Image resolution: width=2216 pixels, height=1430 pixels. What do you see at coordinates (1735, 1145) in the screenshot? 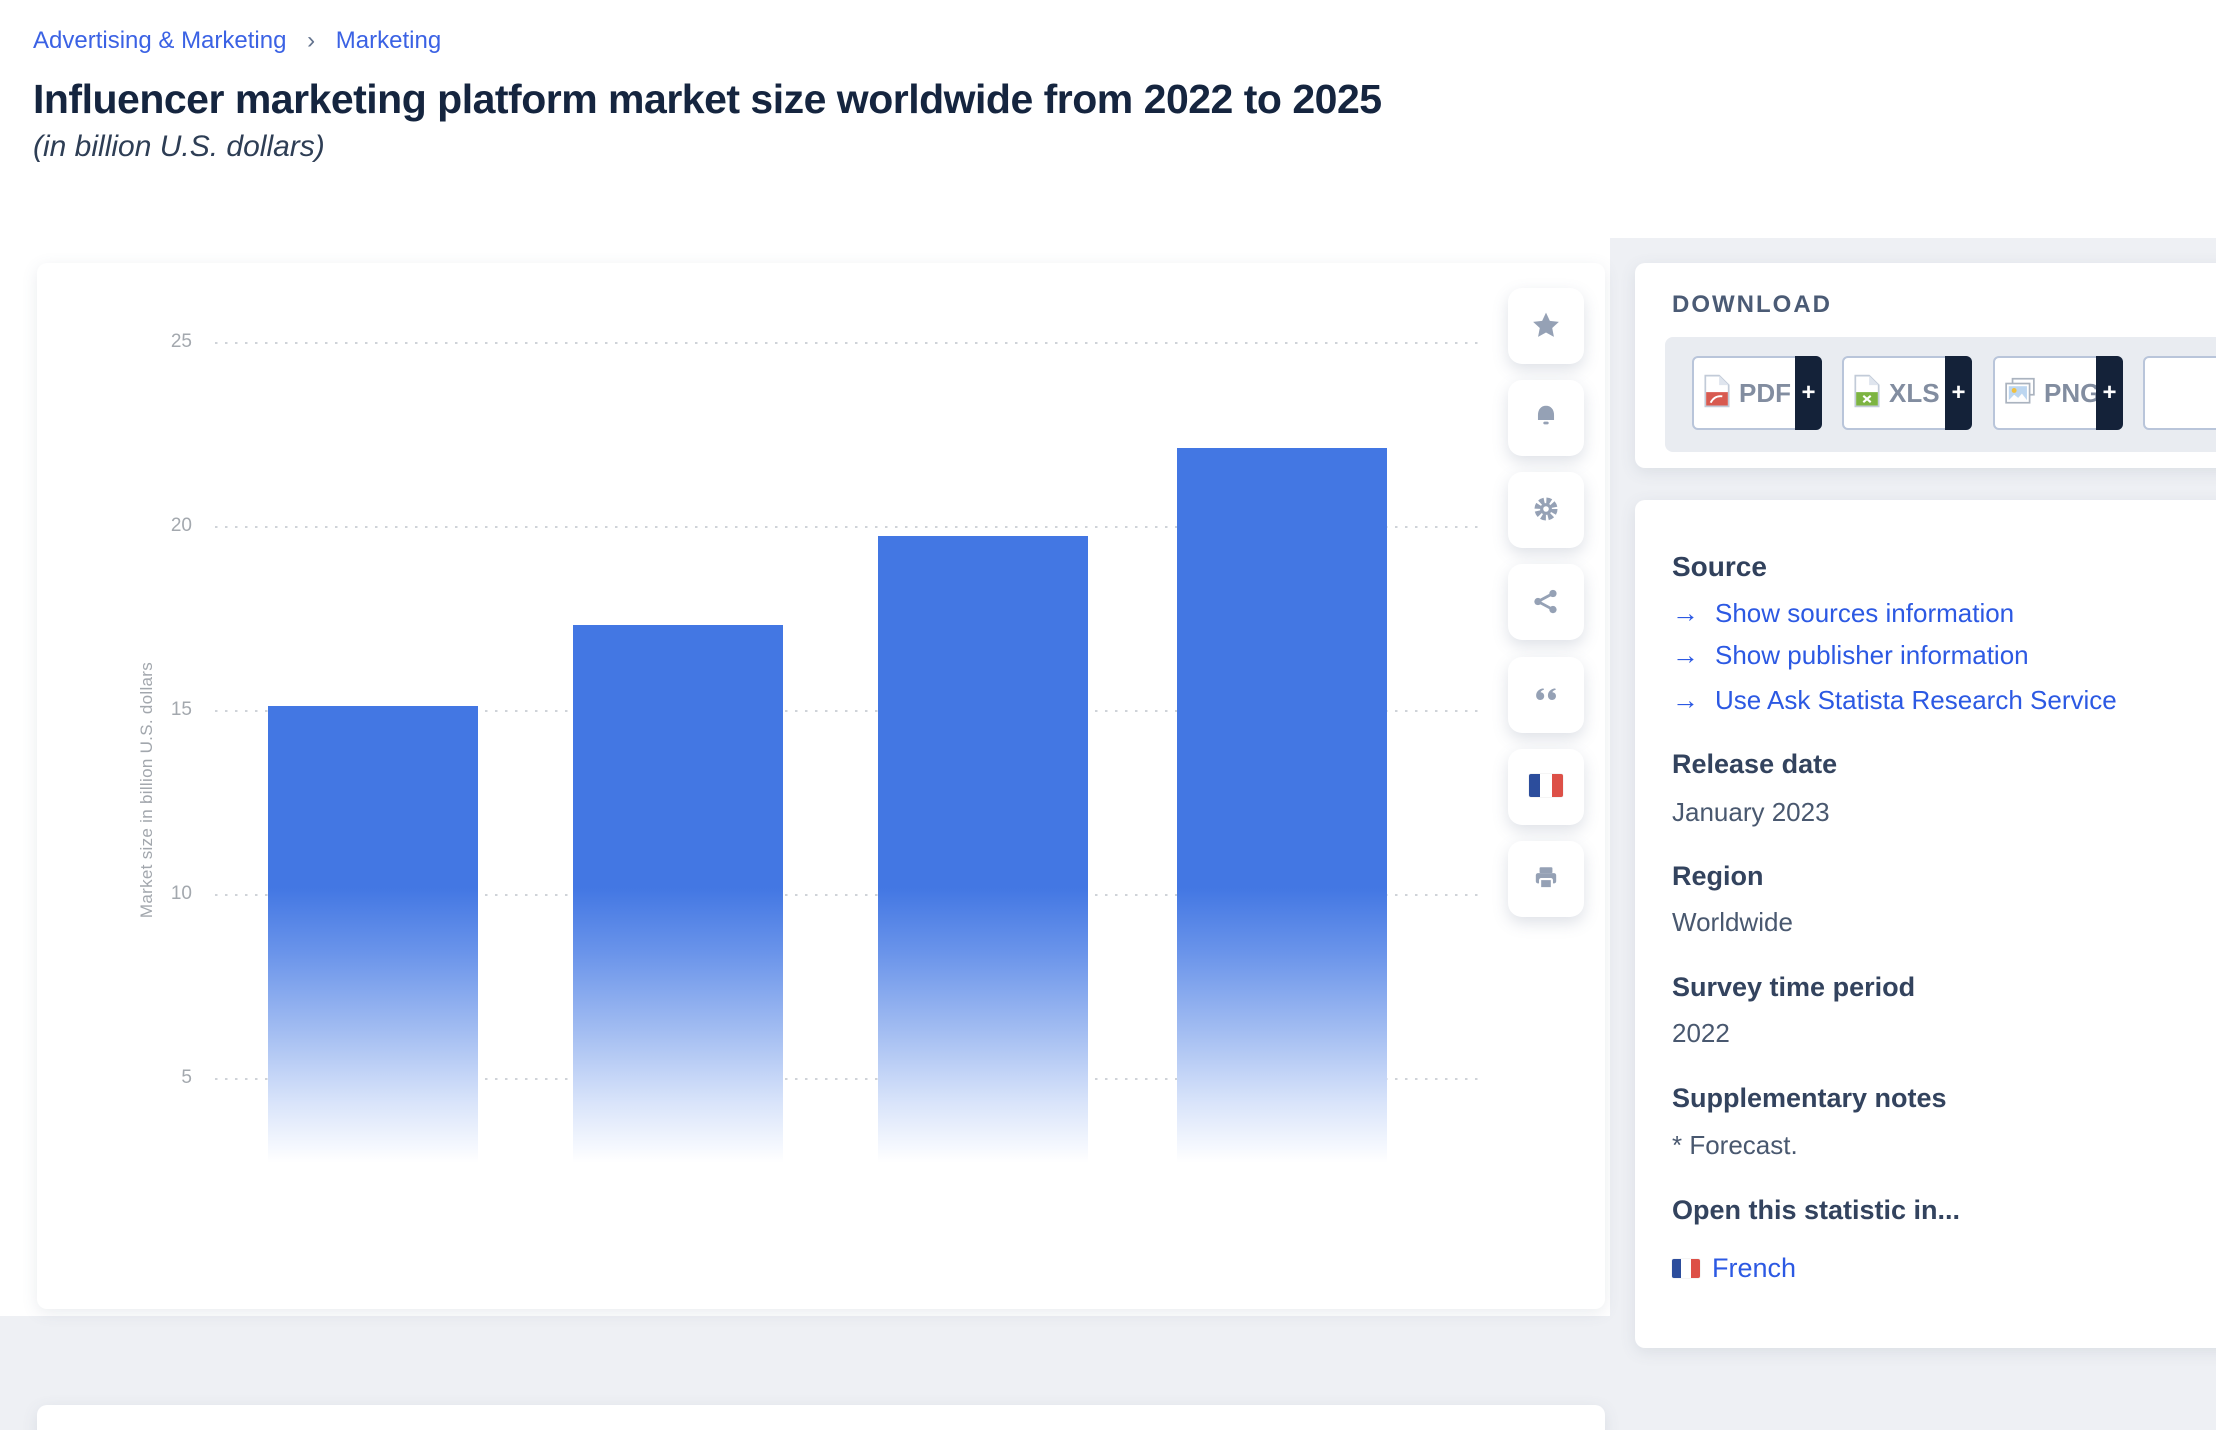
I see `field-value: * Forecast.` at bounding box center [1735, 1145].